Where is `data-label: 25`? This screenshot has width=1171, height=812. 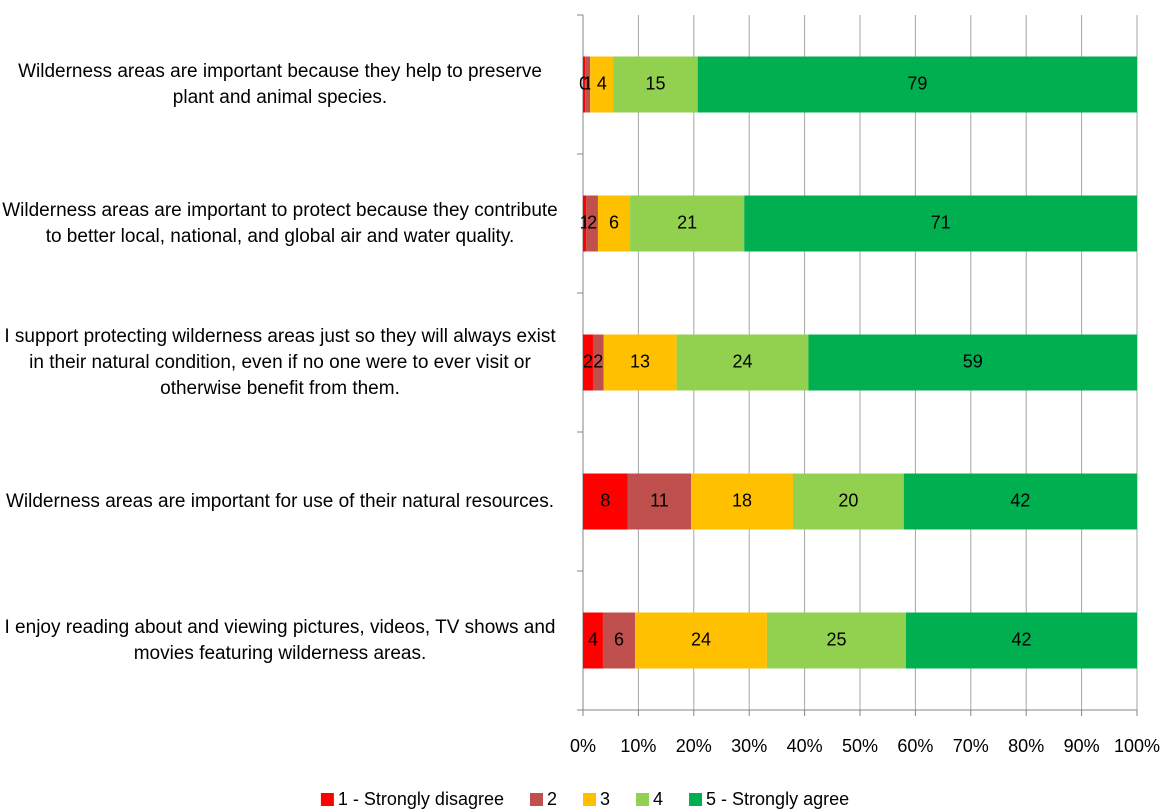
data-label: 25 is located at coordinates (836, 639).